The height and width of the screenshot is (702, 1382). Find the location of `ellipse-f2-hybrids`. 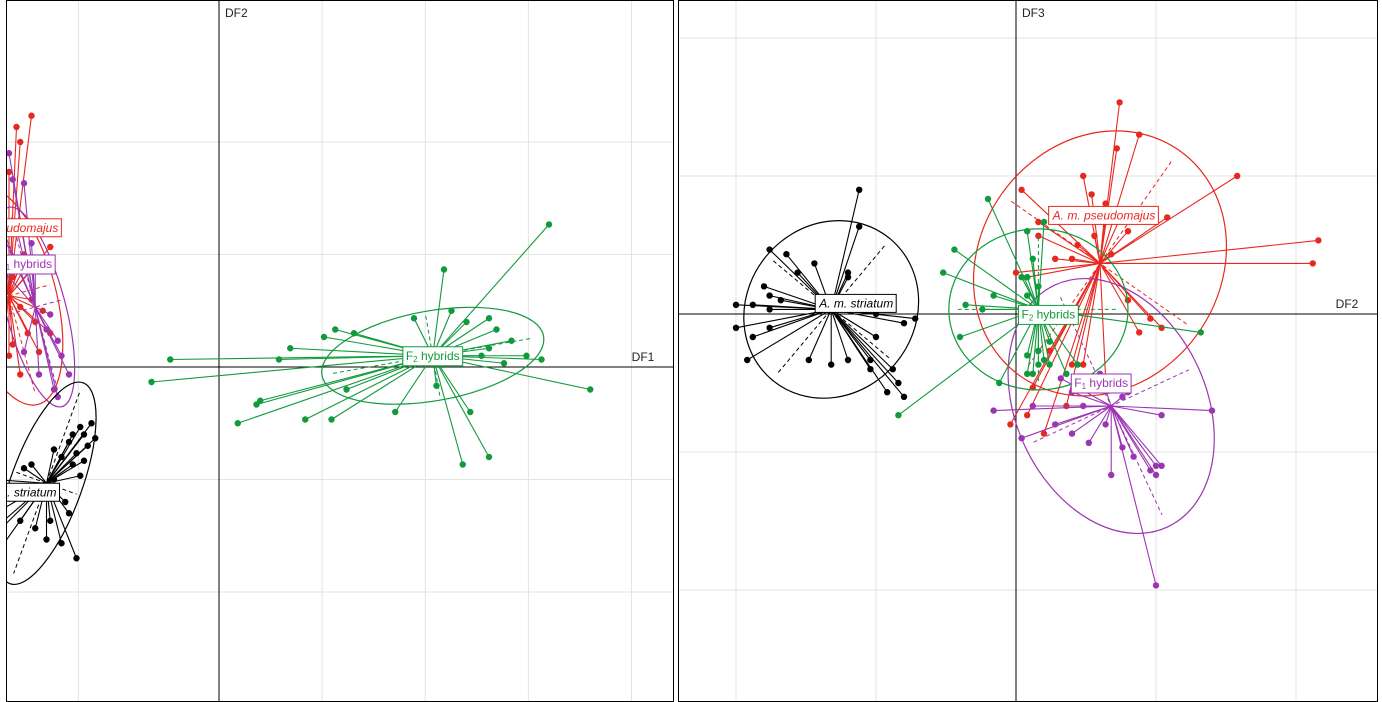

ellipse-f2-hybrids is located at coordinates (433, 355).